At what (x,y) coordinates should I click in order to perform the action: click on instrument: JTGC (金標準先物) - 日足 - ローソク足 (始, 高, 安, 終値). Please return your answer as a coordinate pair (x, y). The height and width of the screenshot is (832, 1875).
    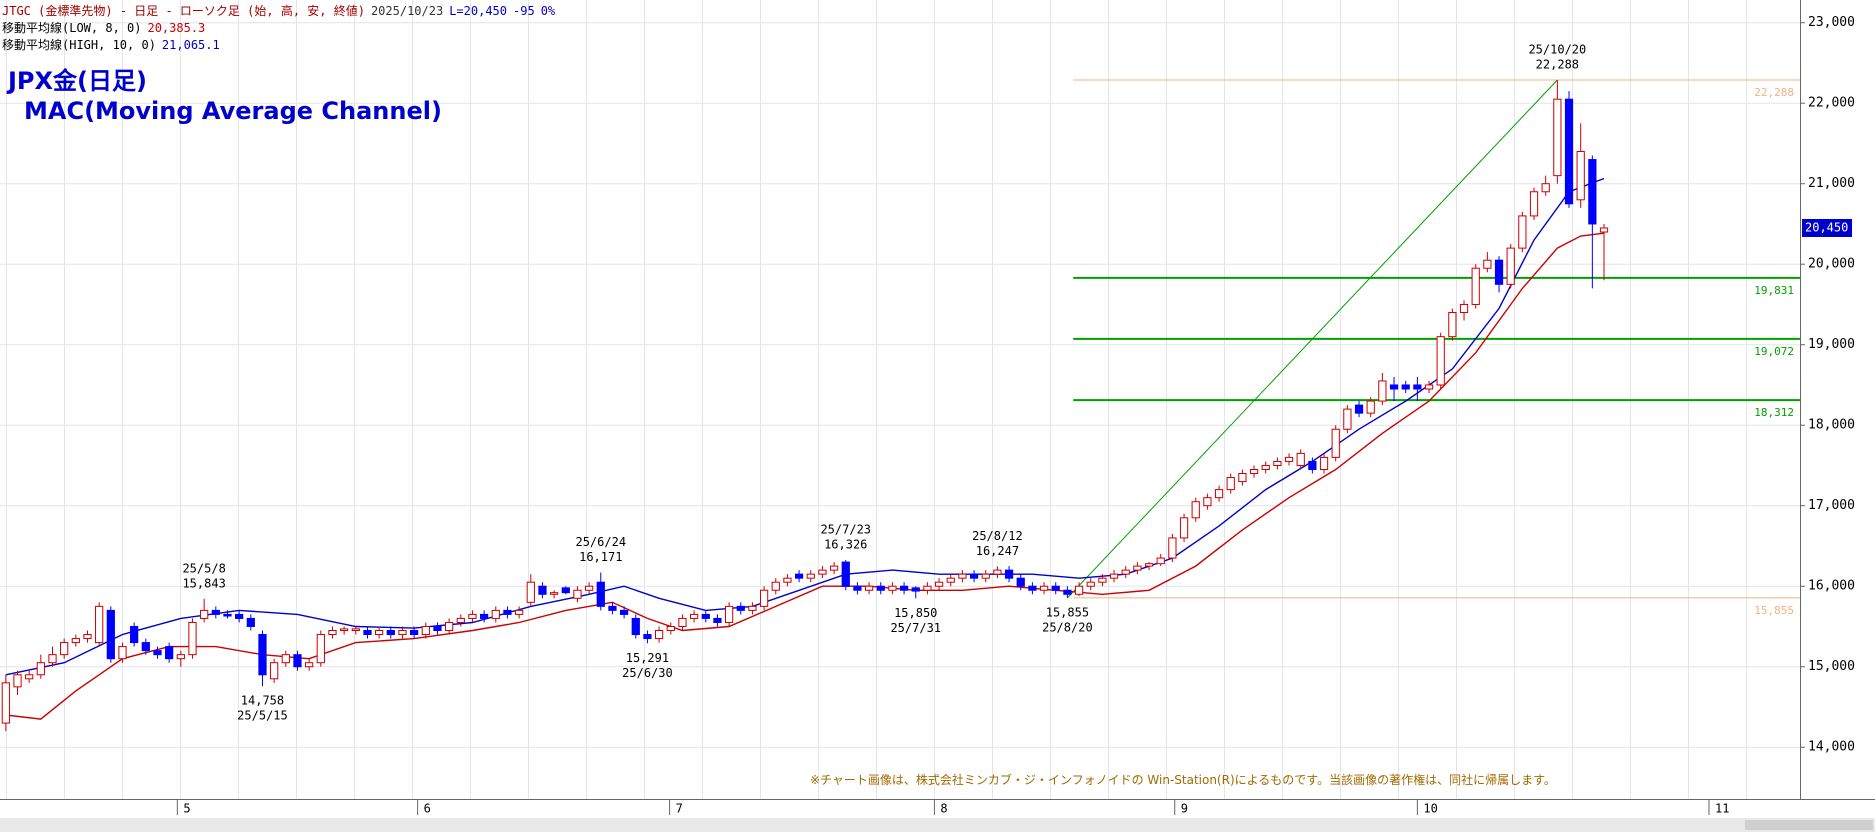
    Looking at the image, I should click on (183, 11).